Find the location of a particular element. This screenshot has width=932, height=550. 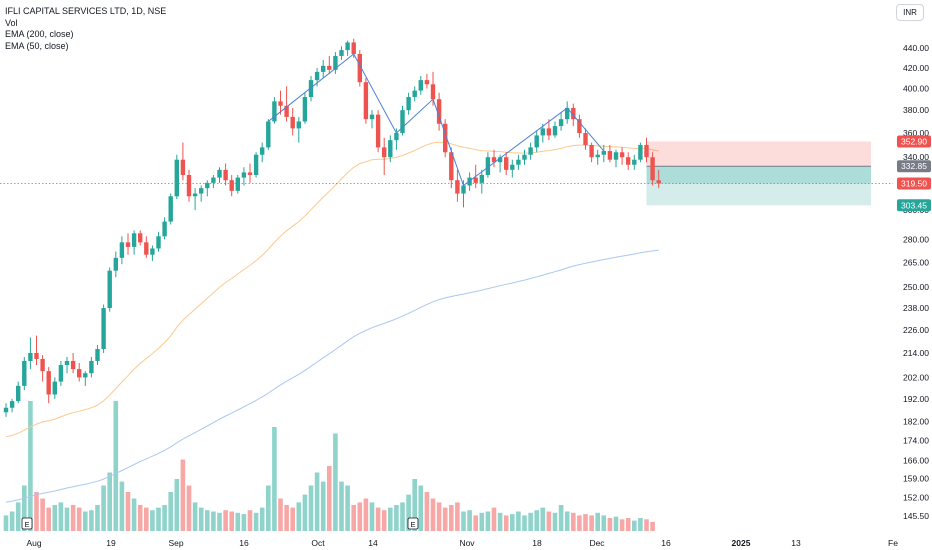

price-tick-label: 226.00 is located at coordinates (916, 330).